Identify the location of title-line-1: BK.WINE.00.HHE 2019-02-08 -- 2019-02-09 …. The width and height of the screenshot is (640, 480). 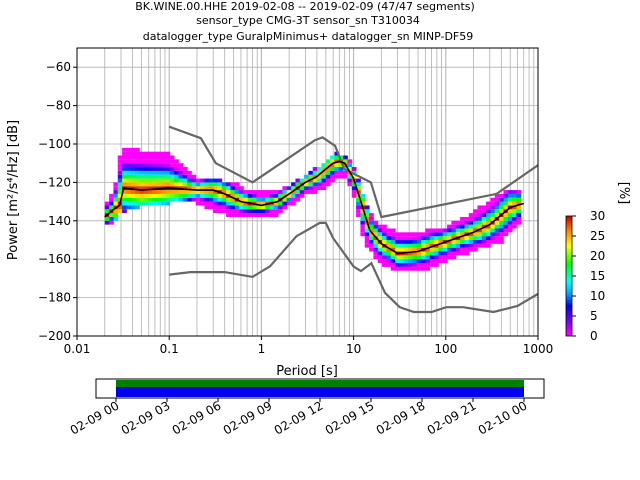
(305, 6).